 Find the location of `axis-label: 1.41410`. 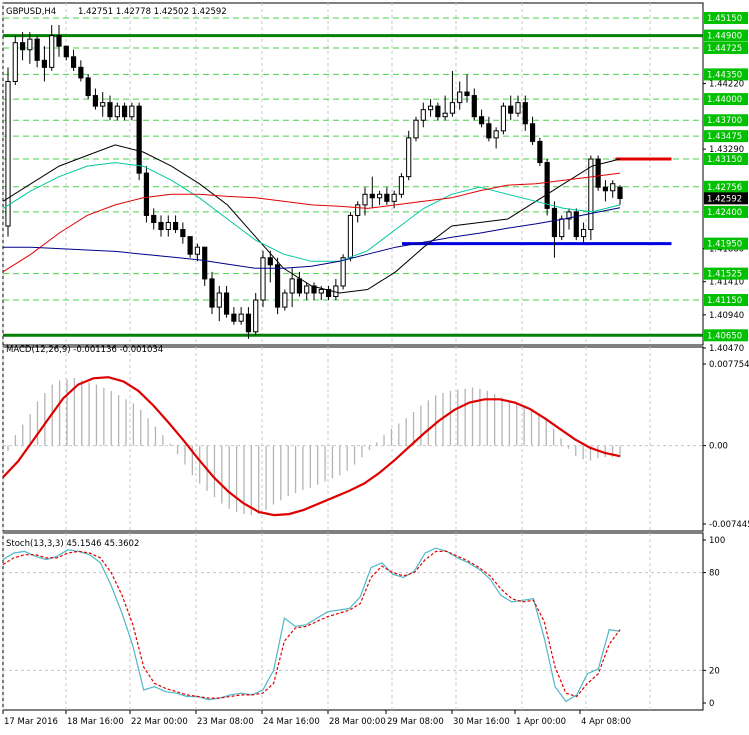

axis-label: 1.41410 is located at coordinates (726, 283).